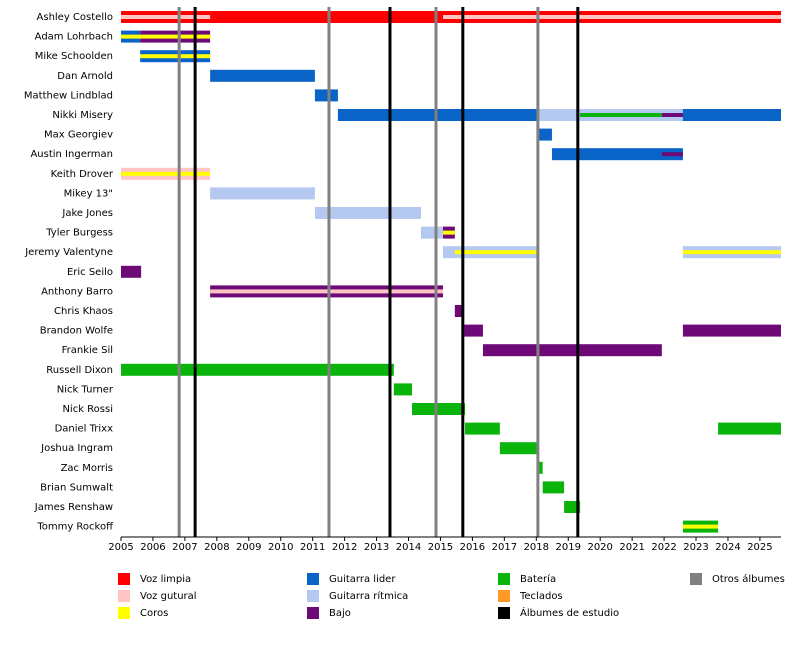  I want to click on legend-label: Coros, so click(154, 613).